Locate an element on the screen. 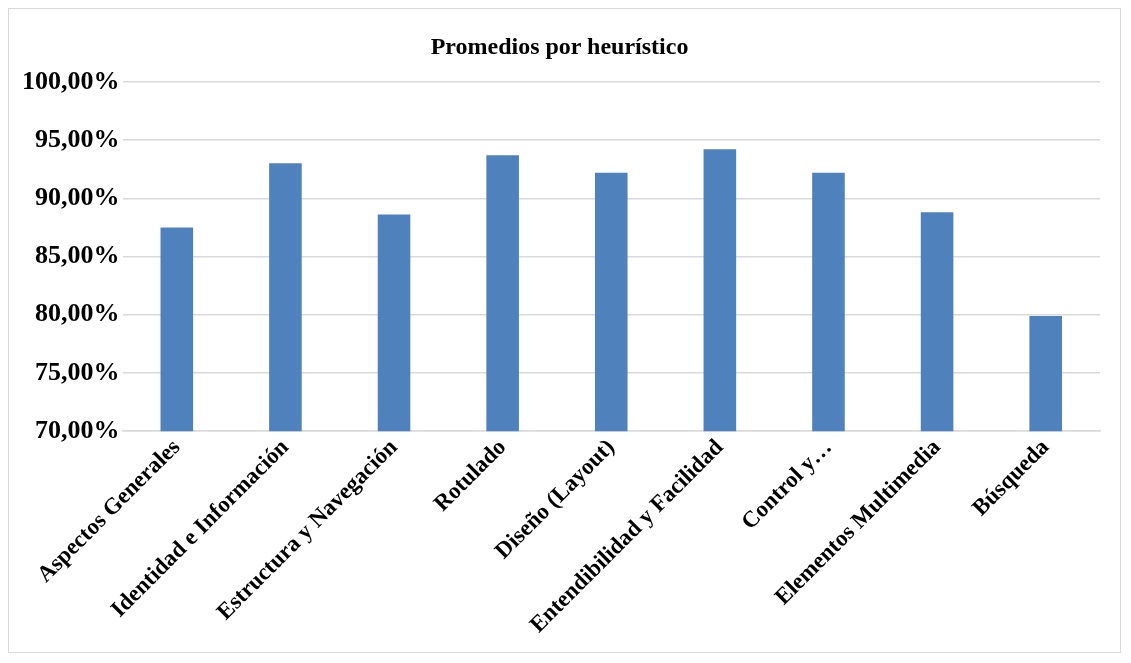 The image size is (1131, 663). y-tick-label: 80,00% is located at coordinates (77, 313).